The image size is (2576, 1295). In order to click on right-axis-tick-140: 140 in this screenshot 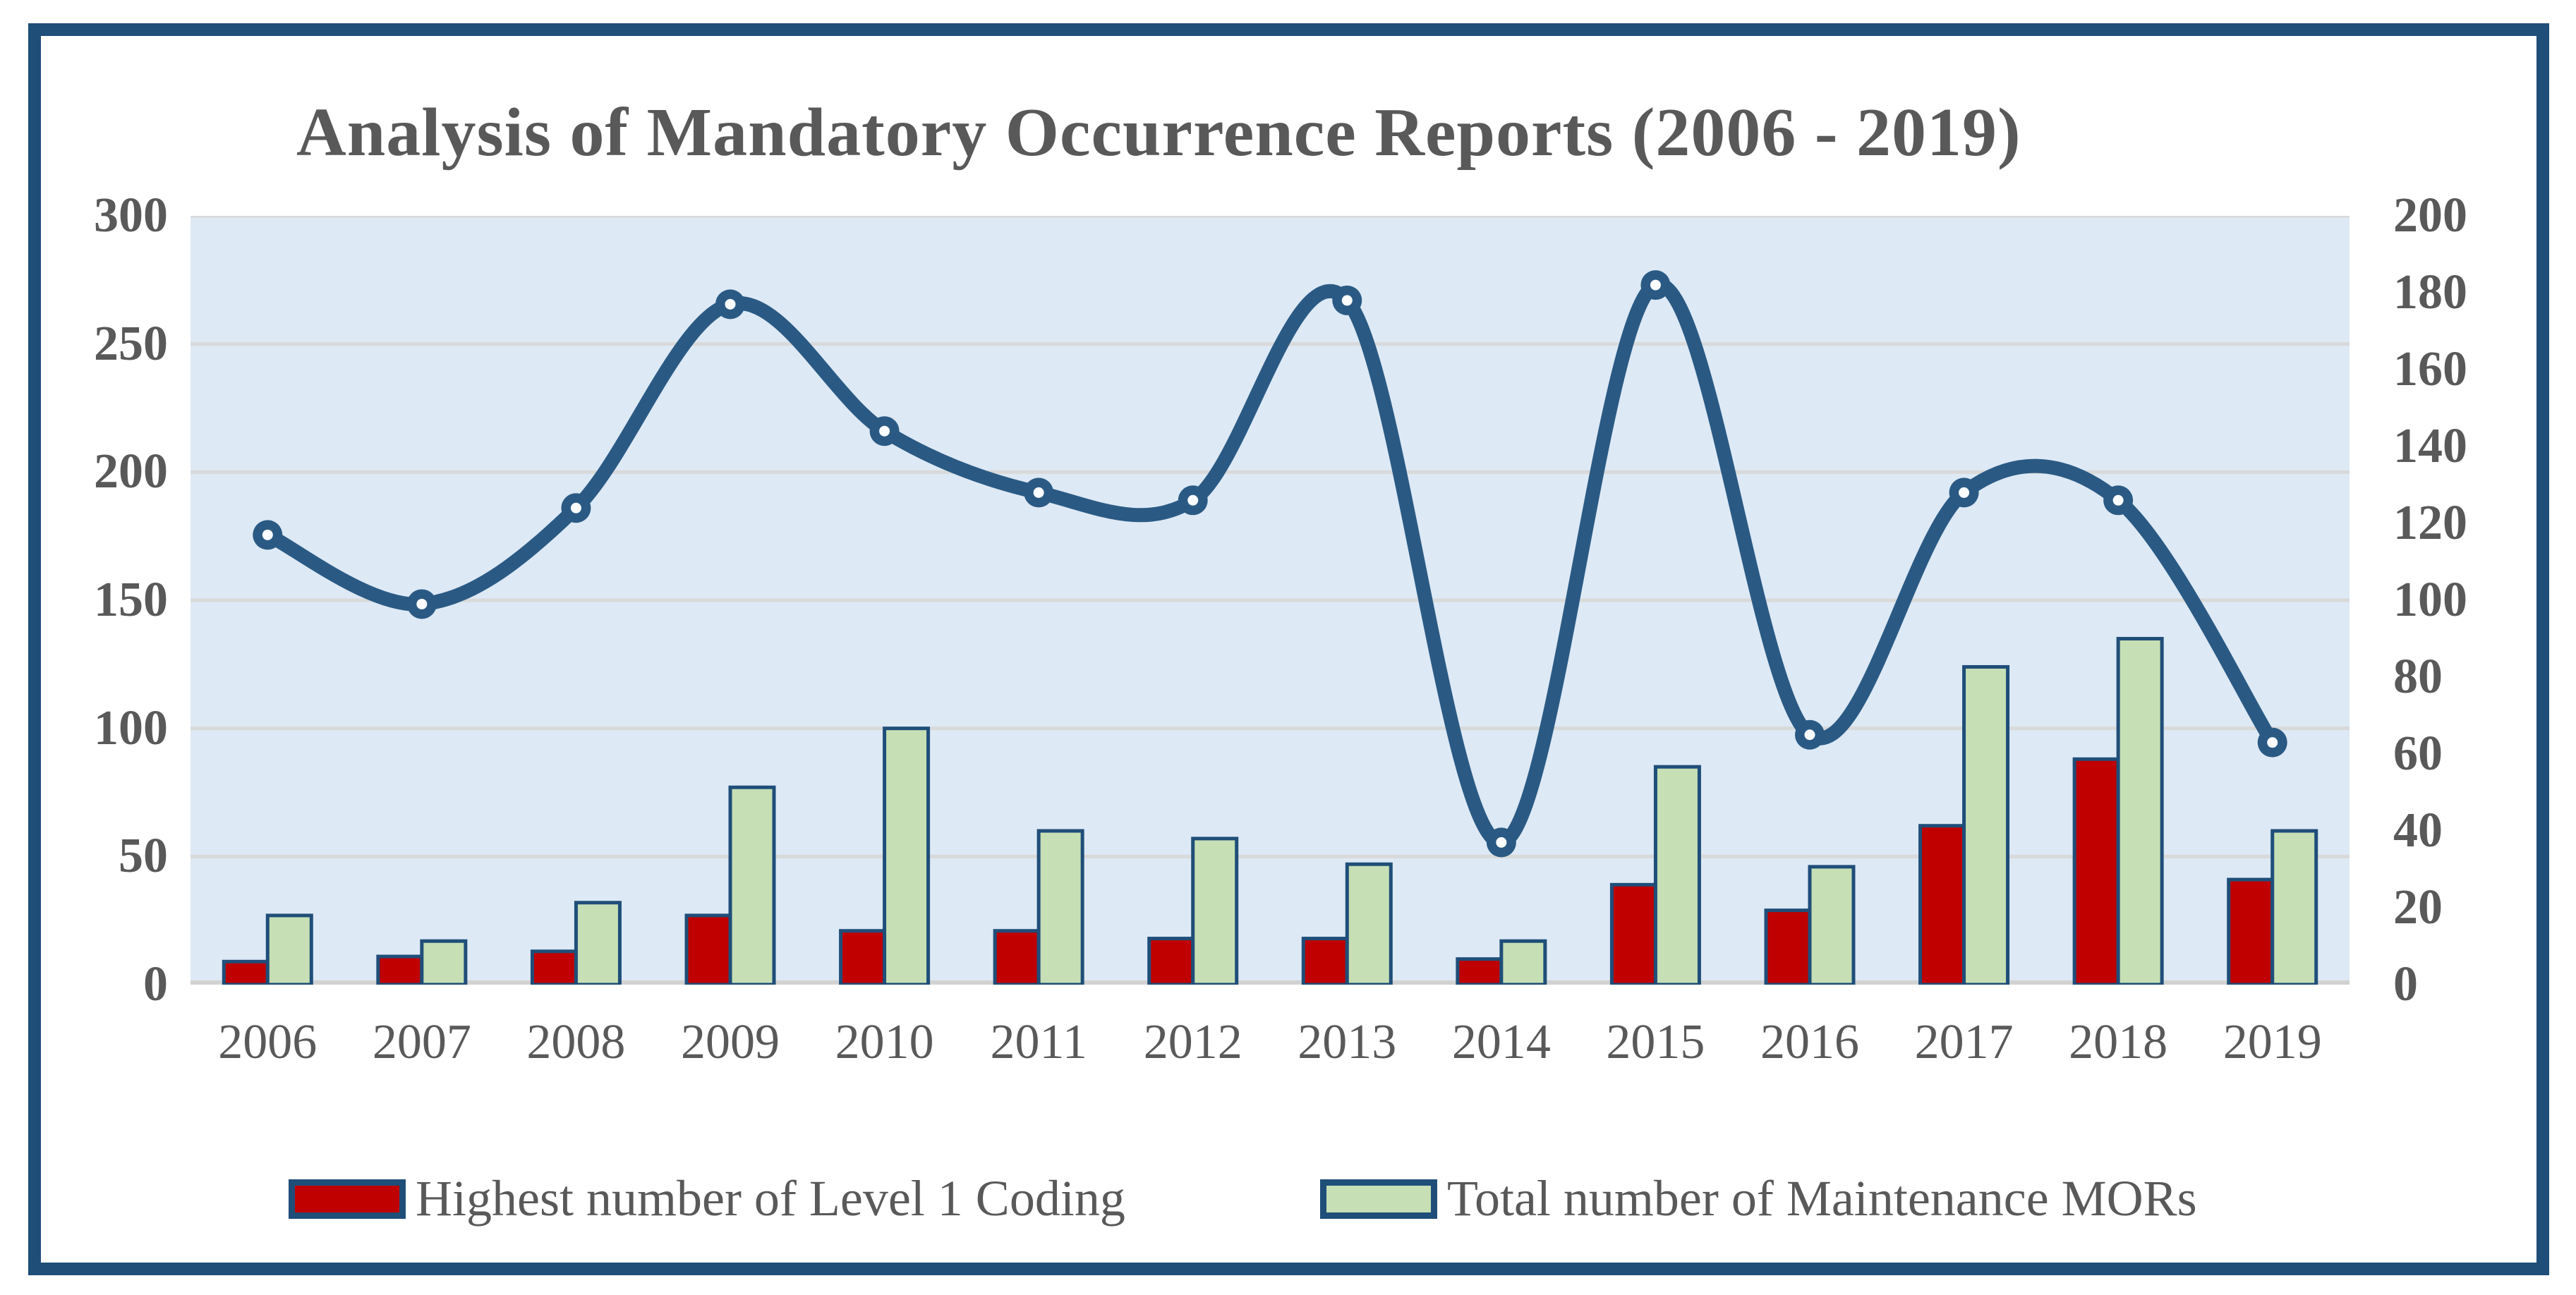, I will do `click(2430, 446)`.